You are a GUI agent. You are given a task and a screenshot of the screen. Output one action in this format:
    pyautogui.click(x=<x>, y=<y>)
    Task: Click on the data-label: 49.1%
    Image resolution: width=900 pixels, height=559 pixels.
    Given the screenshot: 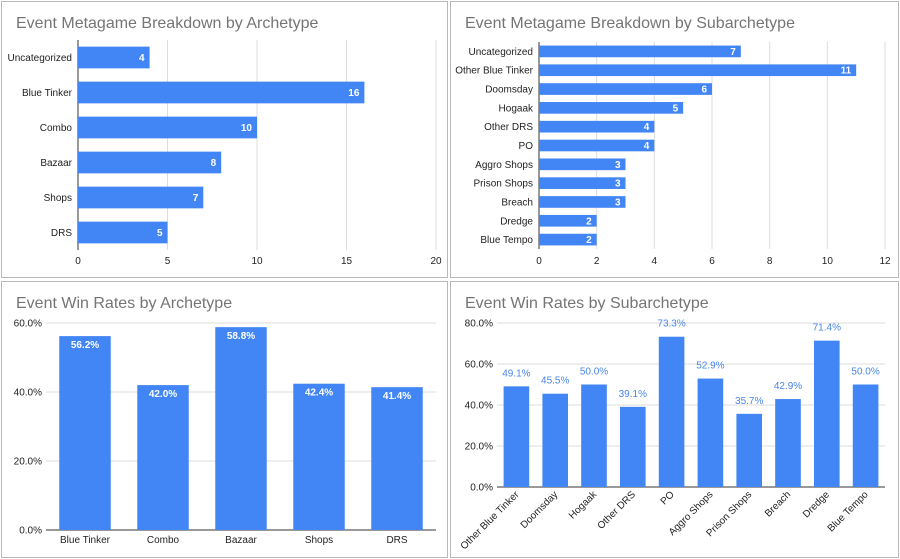 What is the action you would take?
    pyautogui.click(x=516, y=373)
    